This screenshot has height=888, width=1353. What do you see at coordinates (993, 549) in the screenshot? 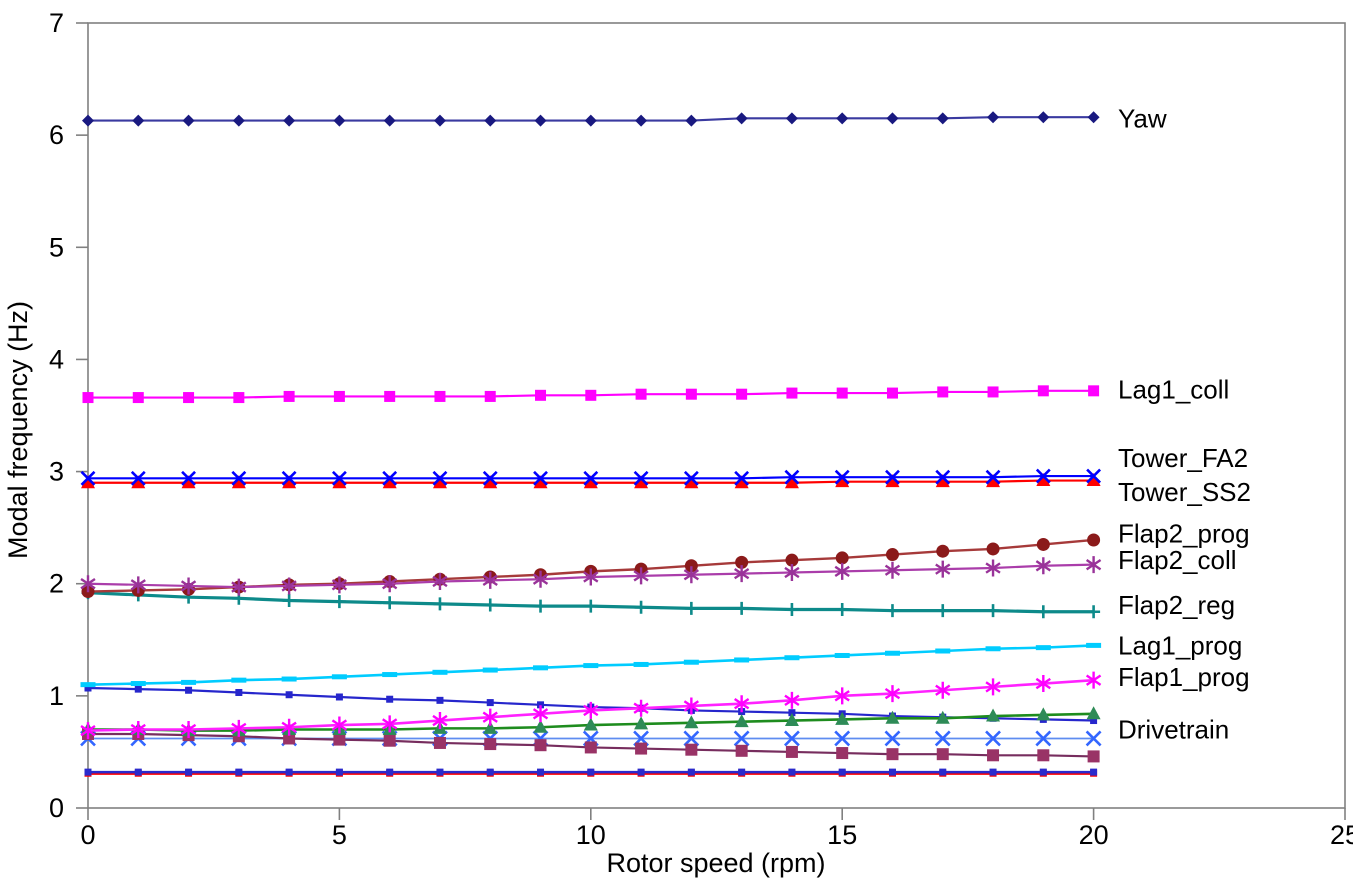
I see `circle-marker-icon` at bounding box center [993, 549].